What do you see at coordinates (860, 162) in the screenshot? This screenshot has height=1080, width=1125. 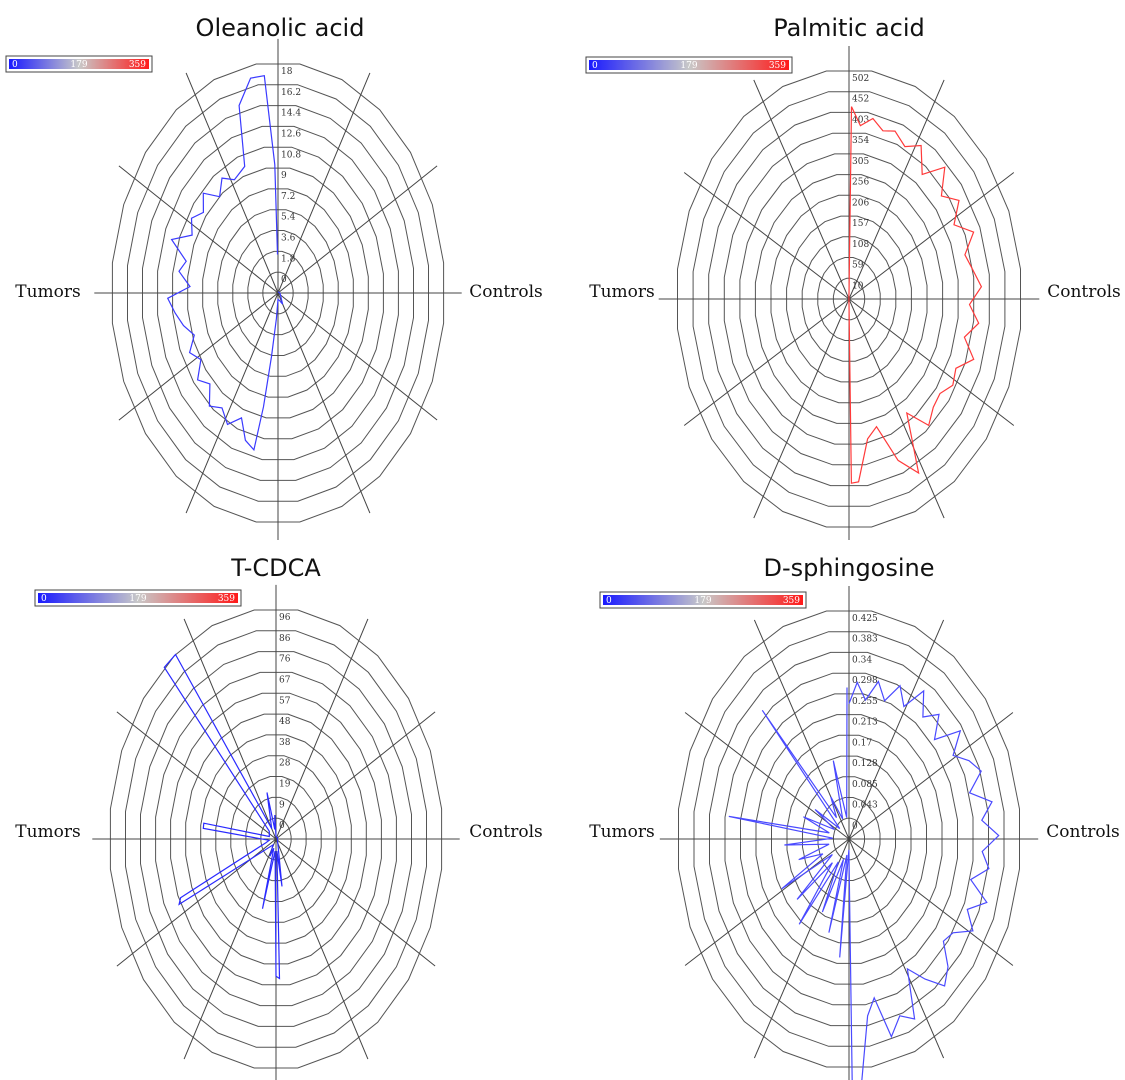 I see `radial-tick-label: 305` at bounding box center [860, 162].